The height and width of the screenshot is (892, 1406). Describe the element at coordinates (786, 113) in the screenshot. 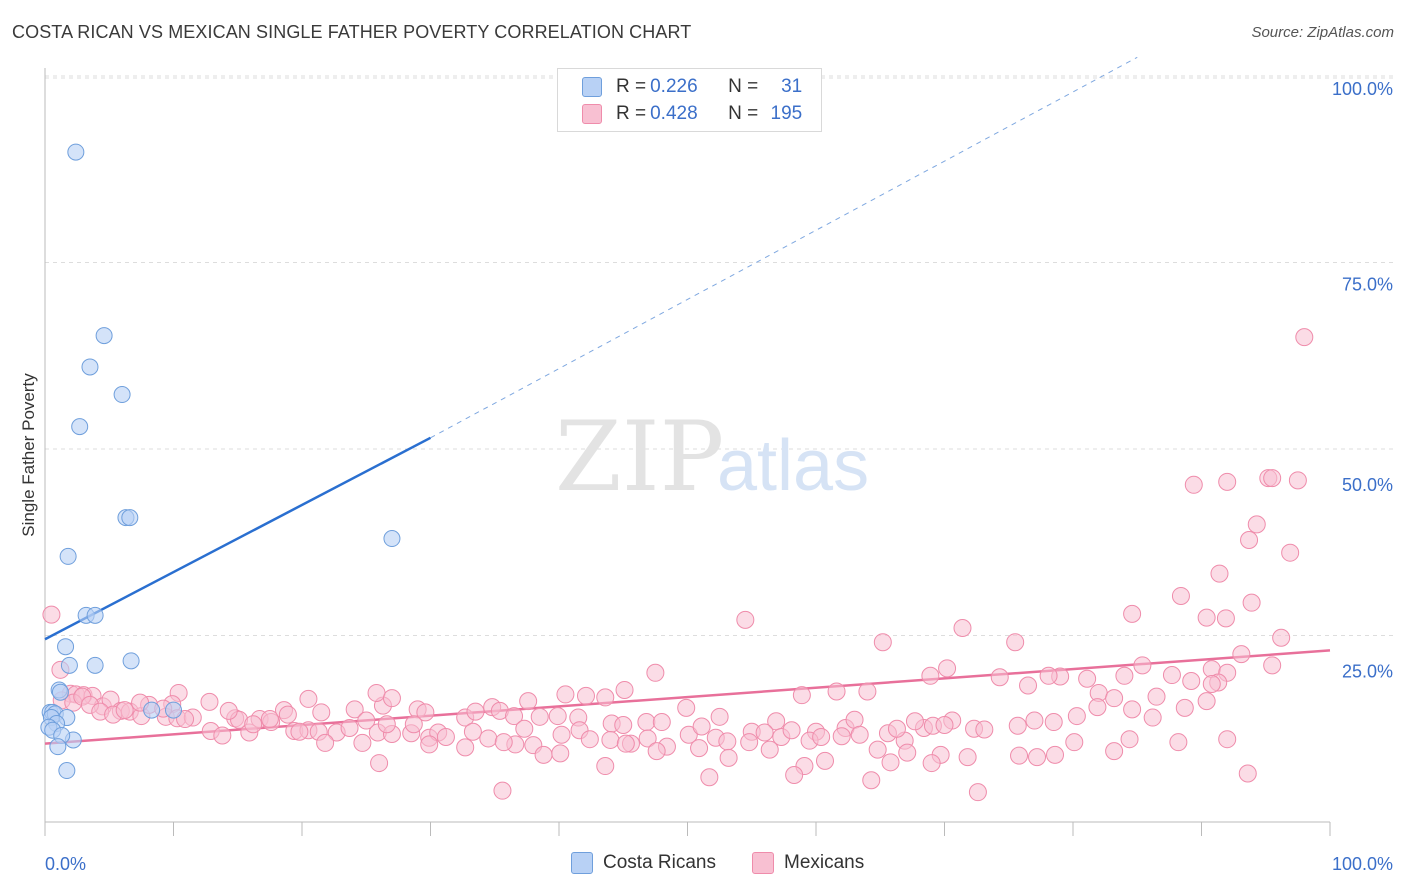

I see `n-value: 195` at that location.